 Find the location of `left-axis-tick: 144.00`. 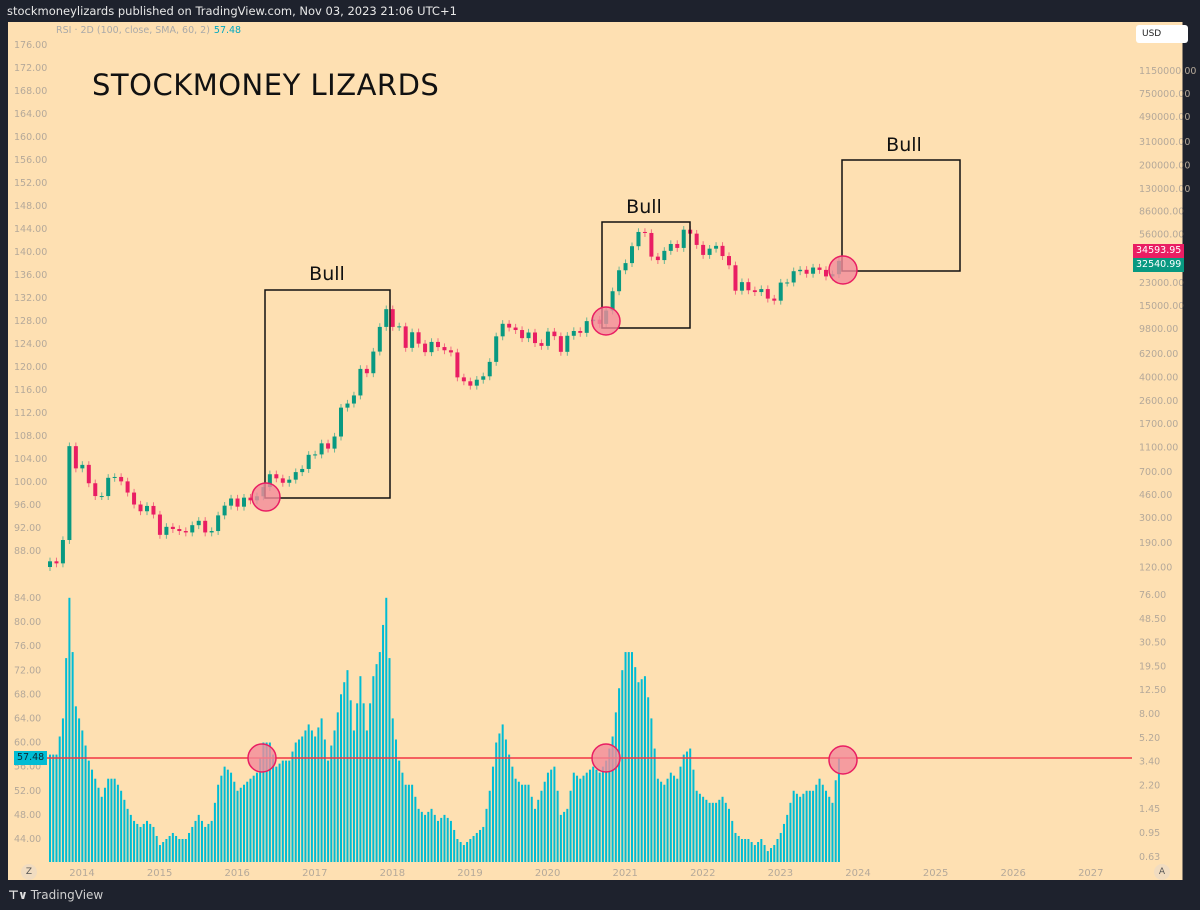

left-axis-tick: 144.00 is located at coordinates (30, 229).